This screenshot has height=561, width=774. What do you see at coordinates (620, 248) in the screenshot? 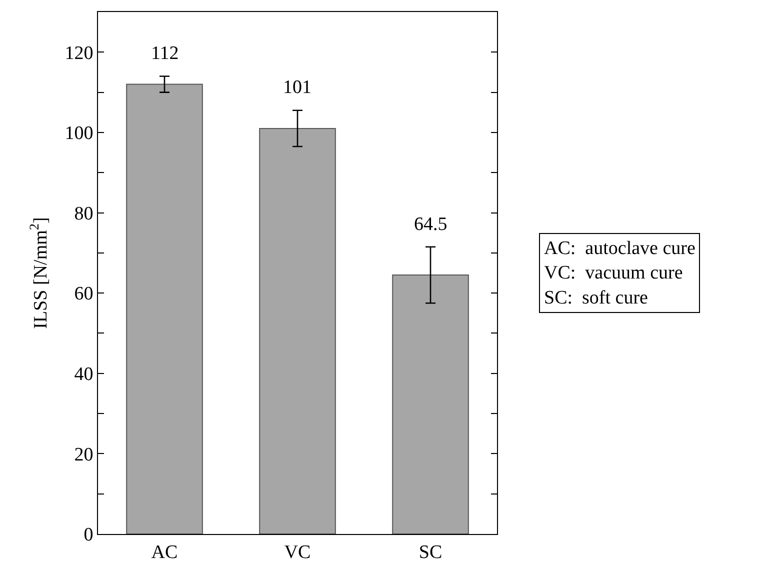
I see `text: AC: autoclave cure` at bounding box center [620, 248].